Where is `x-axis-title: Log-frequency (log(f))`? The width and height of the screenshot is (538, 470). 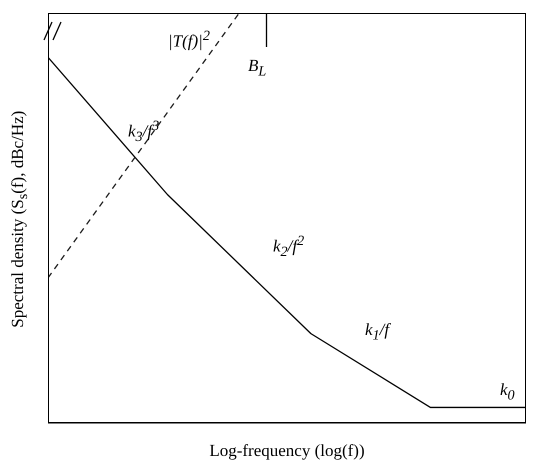 x-axis-title: Log-frequency (log(f)) is located at coordinates (287, 451).